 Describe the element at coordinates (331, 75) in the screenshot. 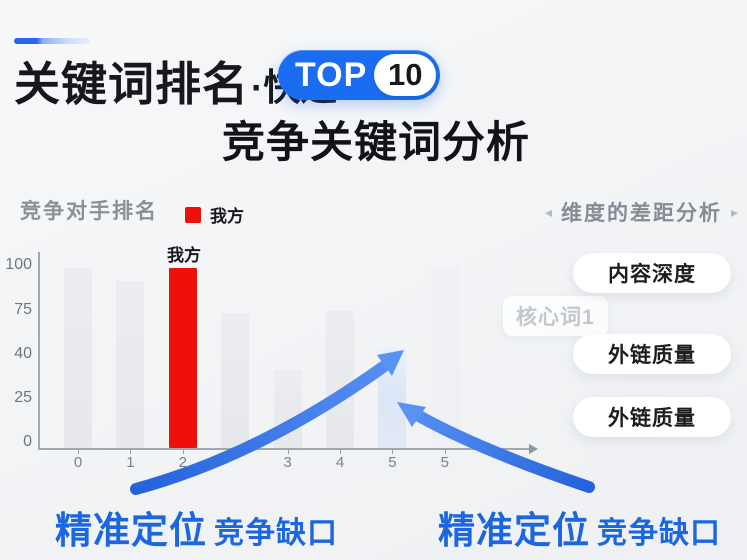

I see `top10-badge-text: TOP` at that location.